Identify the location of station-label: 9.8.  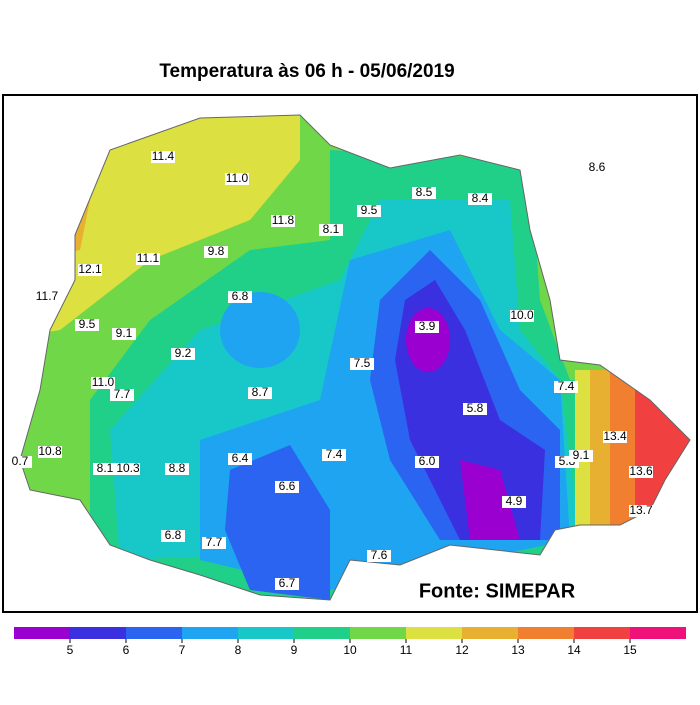
(216, 251).